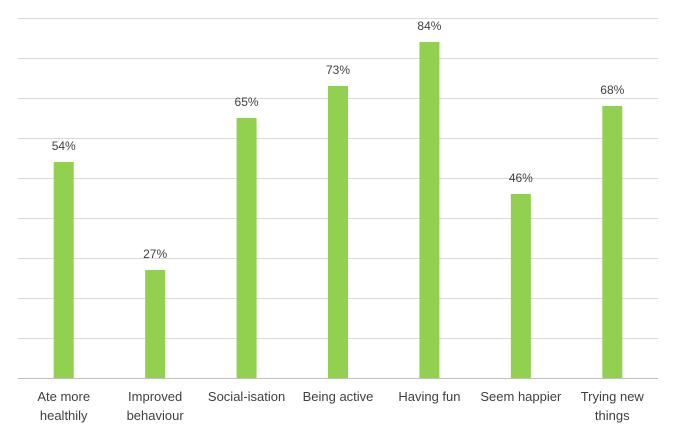 Image resolution: width=677 pixels, height=435 pixels. Describe the element at coordinates (156, 406) in the screenshot. I see `category-label: Improved behaviour` at that location.